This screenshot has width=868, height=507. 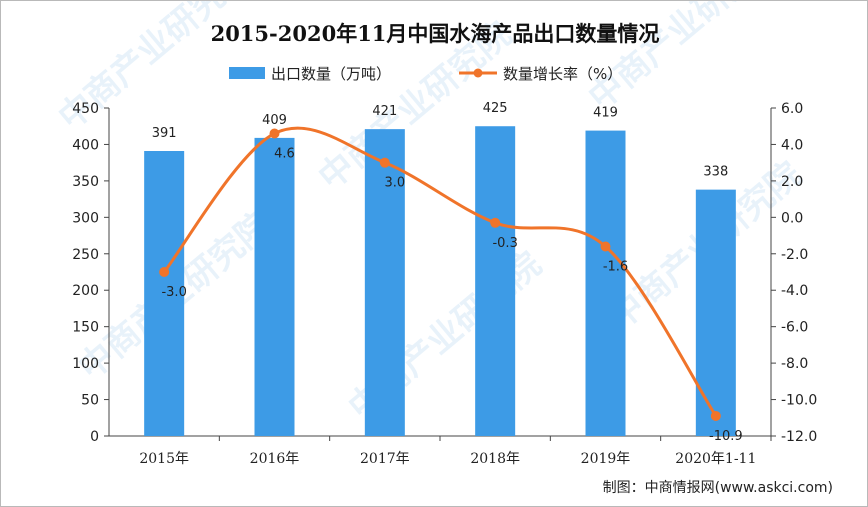 I want to click on x-tick-label: 2019年, so click(x=606, y=459).